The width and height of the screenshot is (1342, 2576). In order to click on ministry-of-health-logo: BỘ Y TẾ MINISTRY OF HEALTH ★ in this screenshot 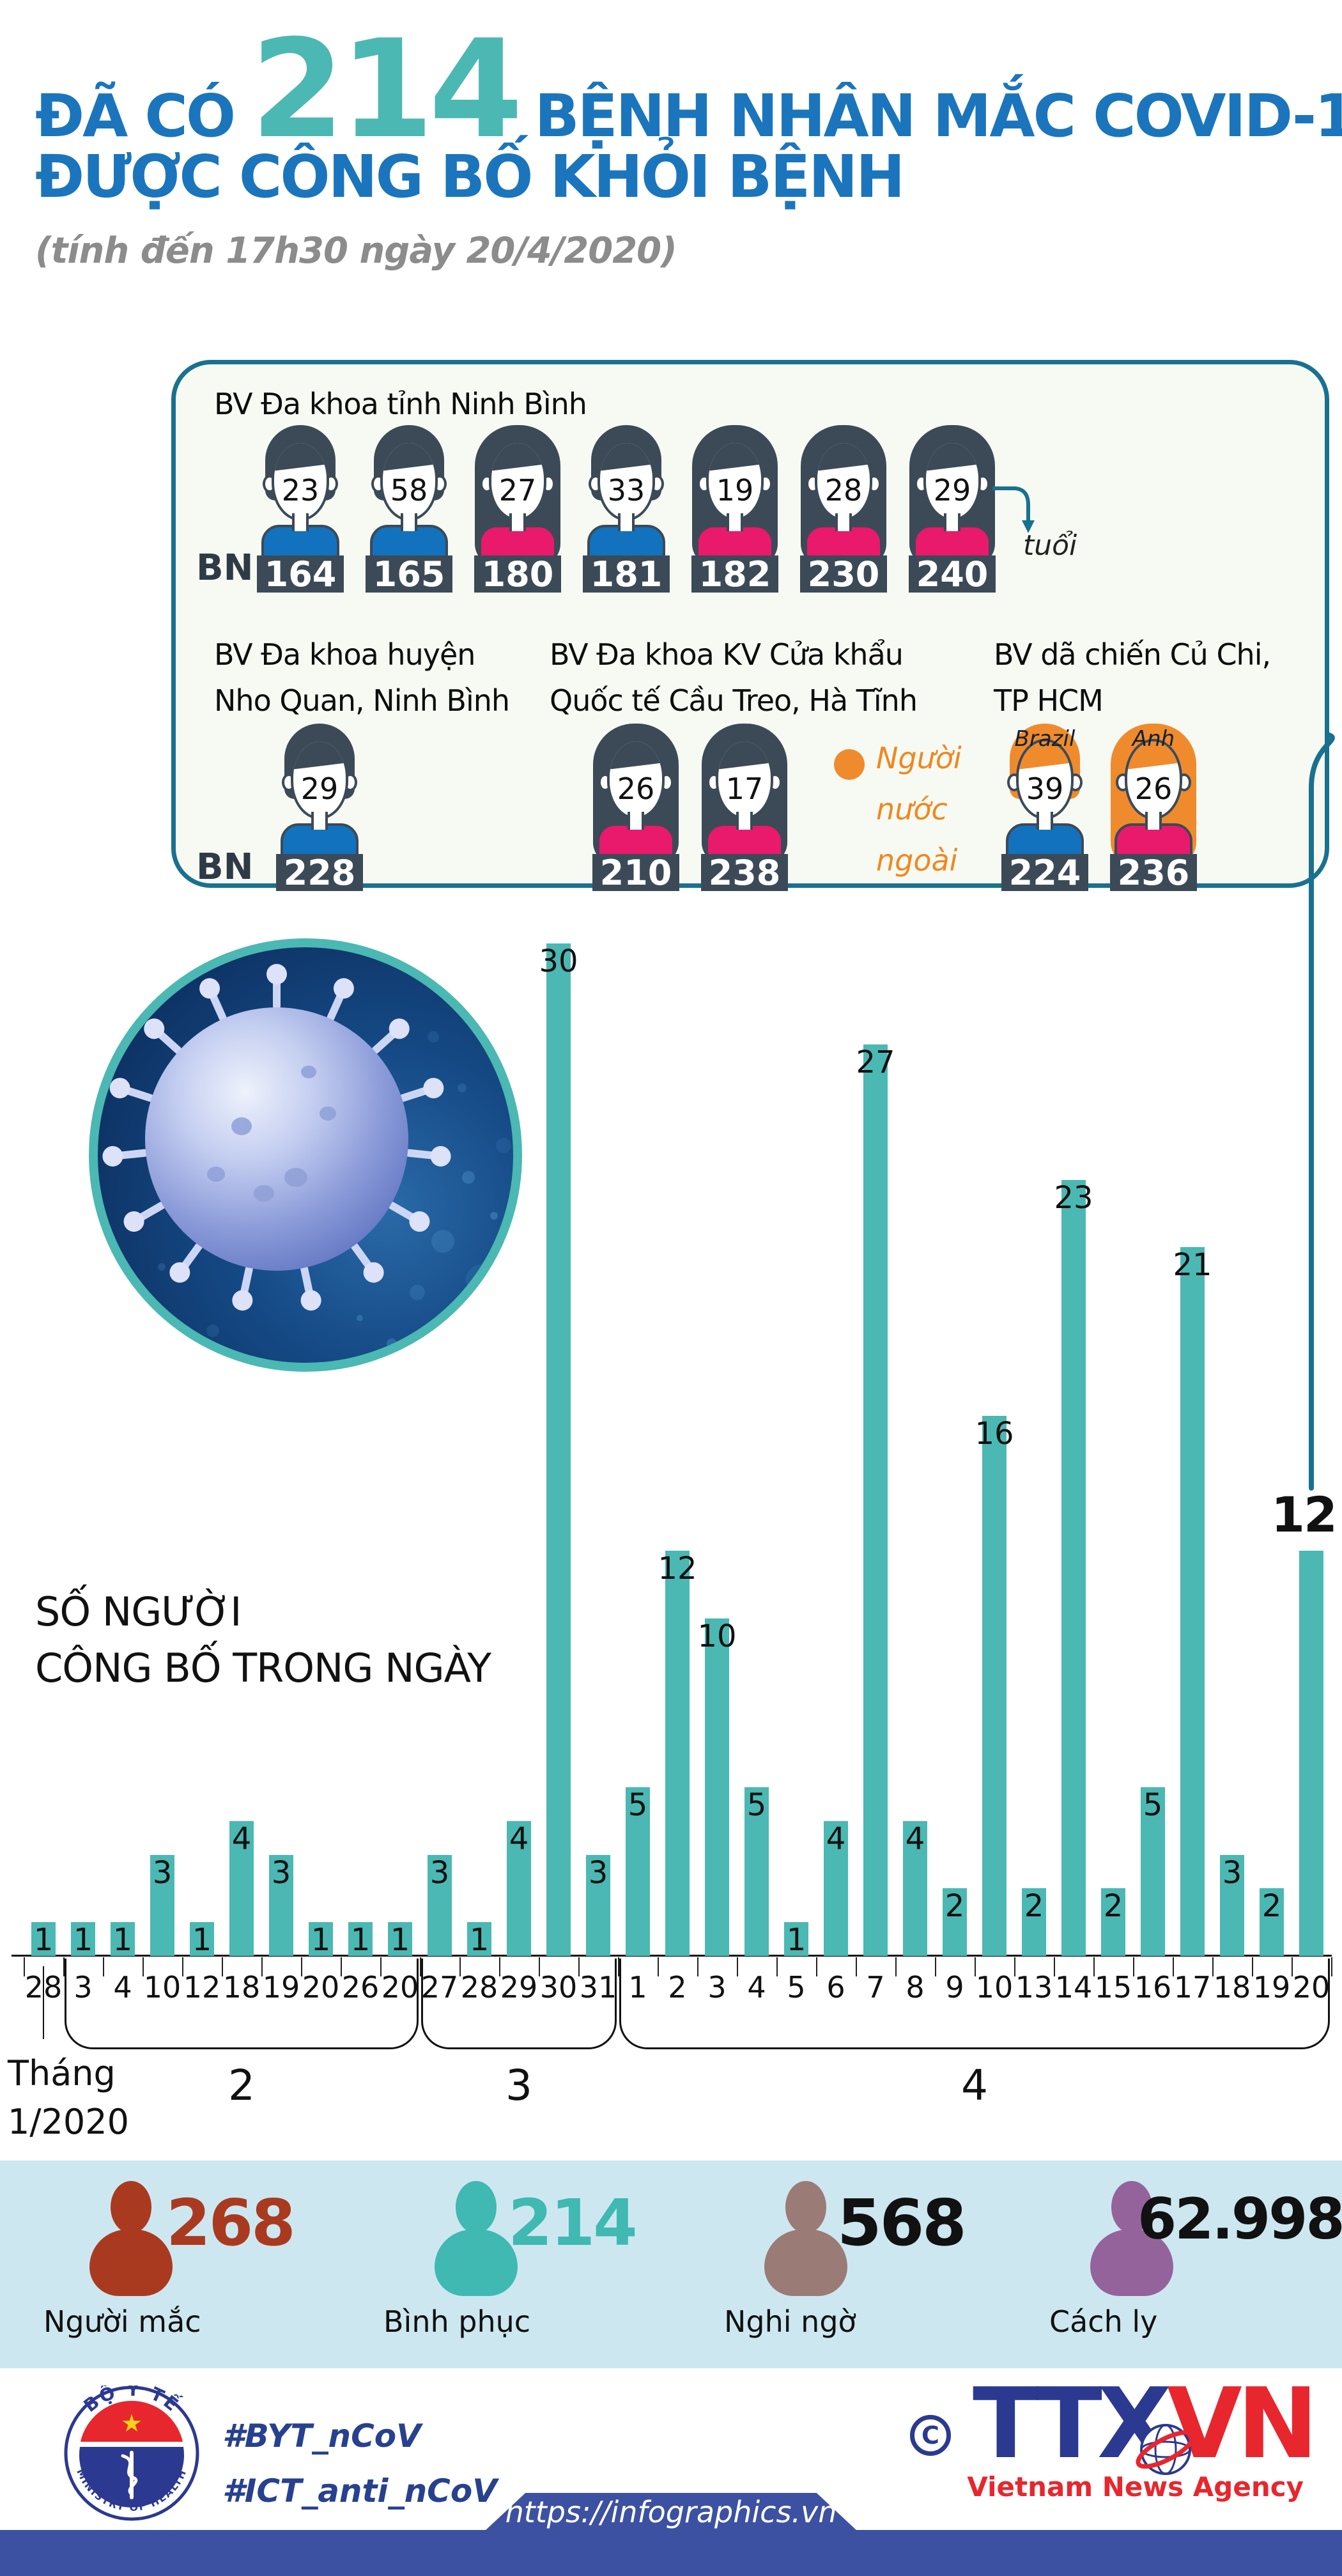, I will do `click(131, 2453)`.